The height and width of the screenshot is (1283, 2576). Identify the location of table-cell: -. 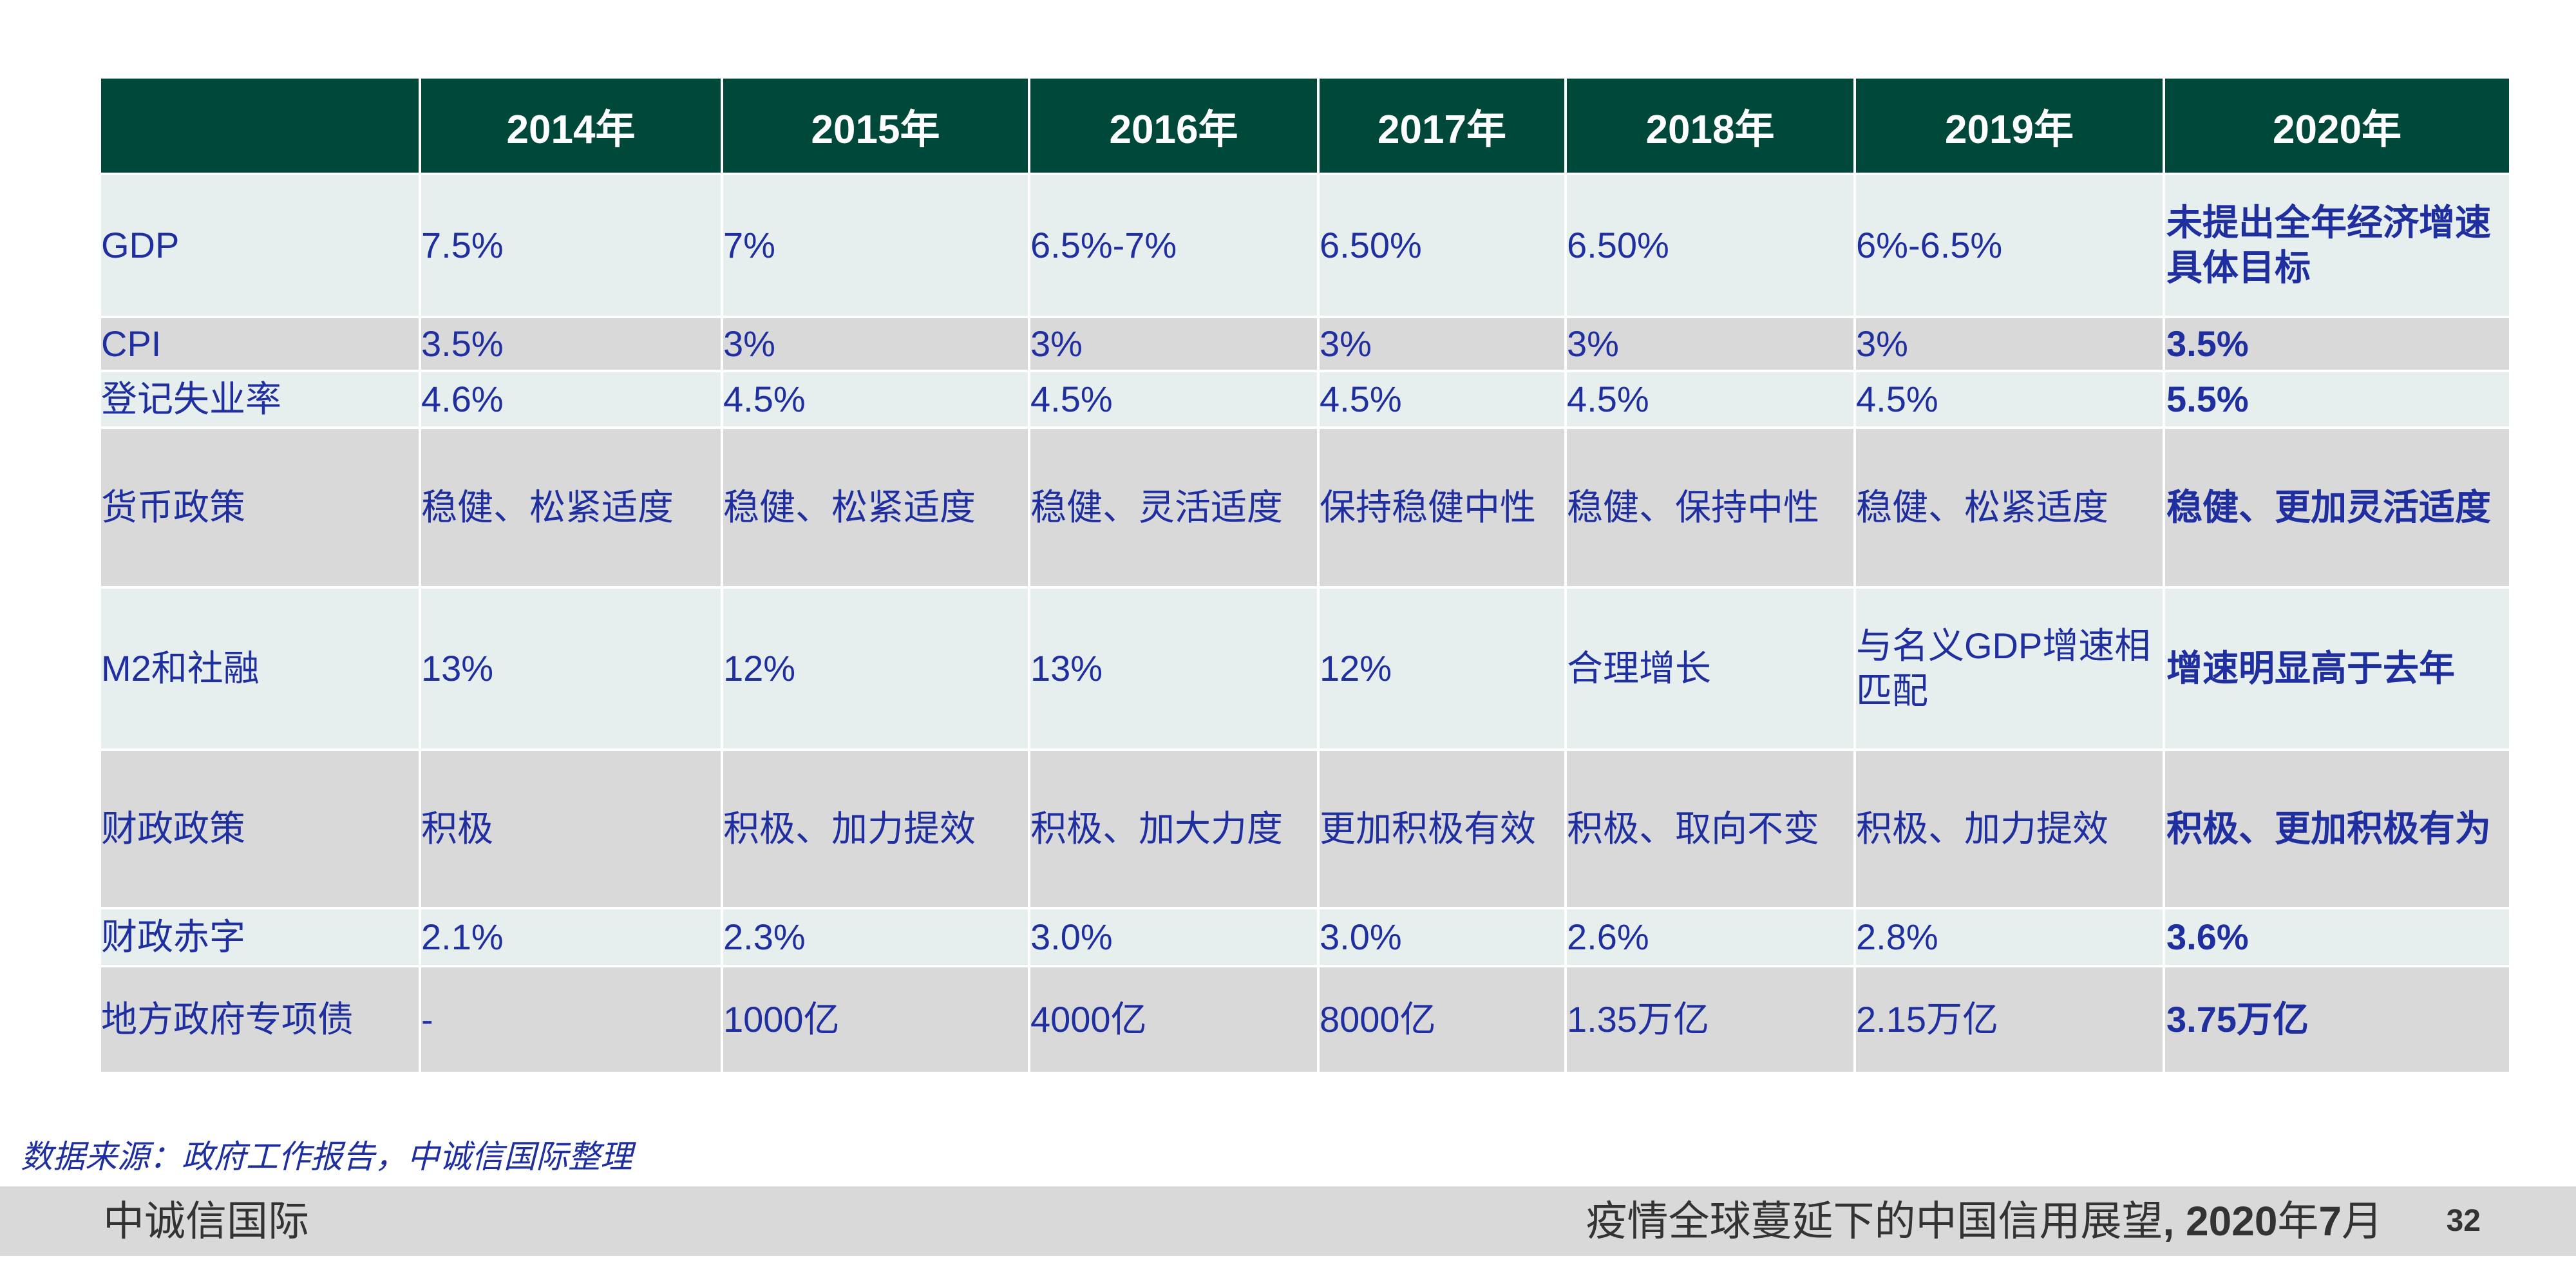
(571, 1020).